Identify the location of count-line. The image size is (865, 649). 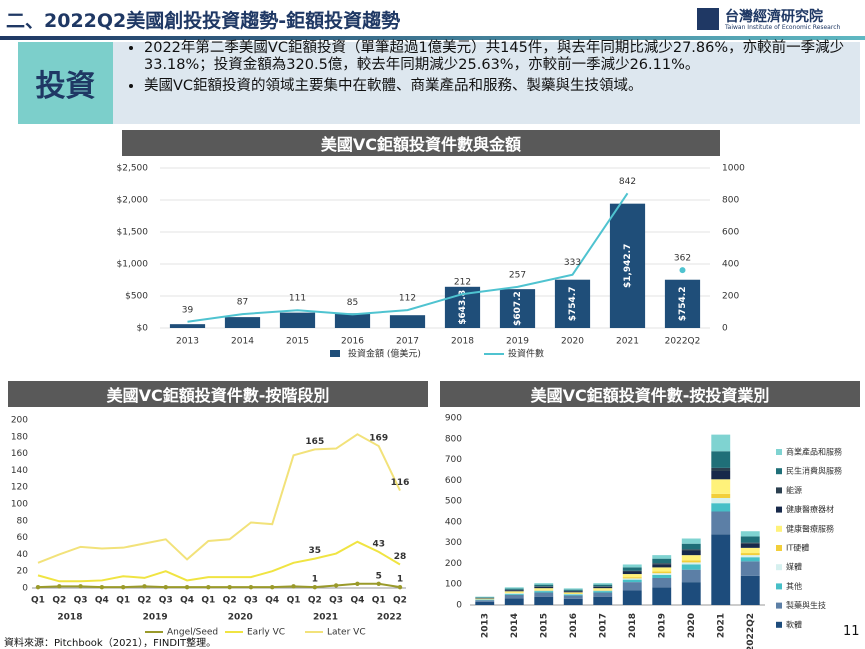
(408, 257).